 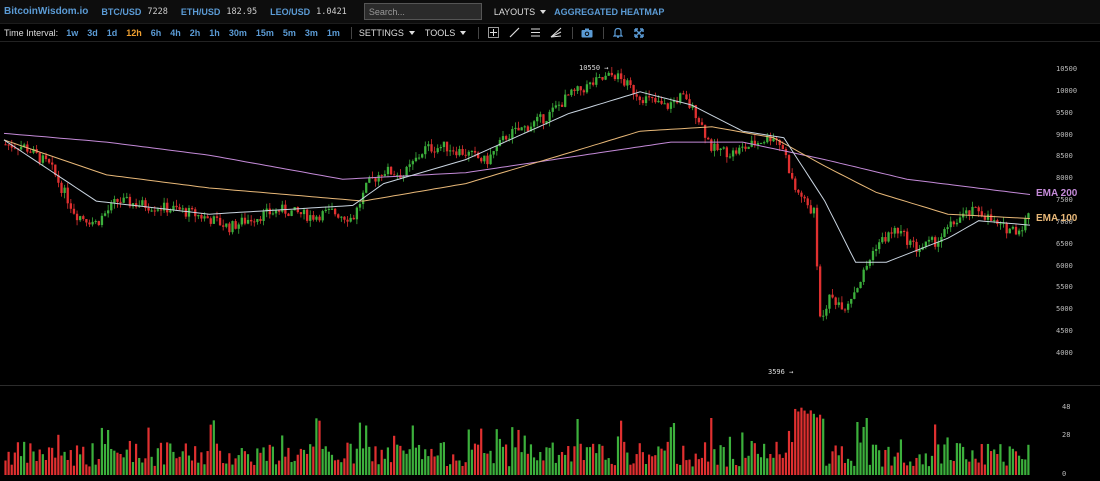 What do you see at coordinates (134, 12) in the screenshot?
I see `ticker-btc: BTC/USD 7228` at bounding box center [134, 12].